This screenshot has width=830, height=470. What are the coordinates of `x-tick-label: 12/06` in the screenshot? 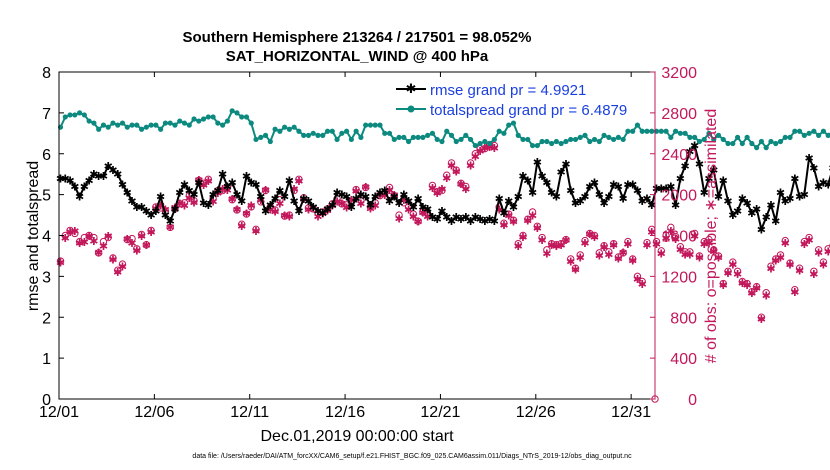 It's located at (154, 412).